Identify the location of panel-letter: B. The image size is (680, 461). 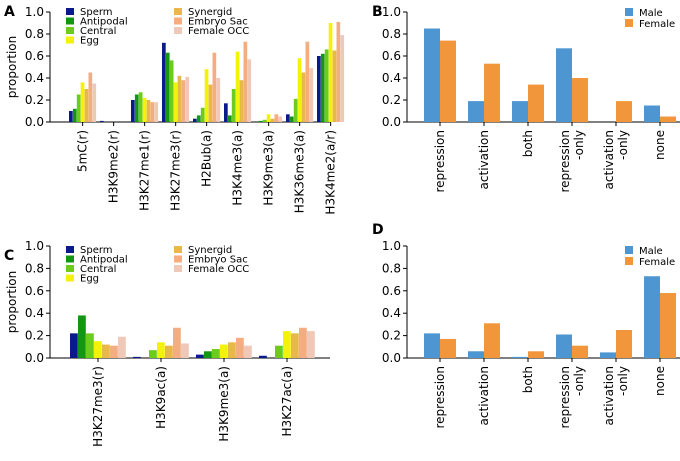
(377, 12).